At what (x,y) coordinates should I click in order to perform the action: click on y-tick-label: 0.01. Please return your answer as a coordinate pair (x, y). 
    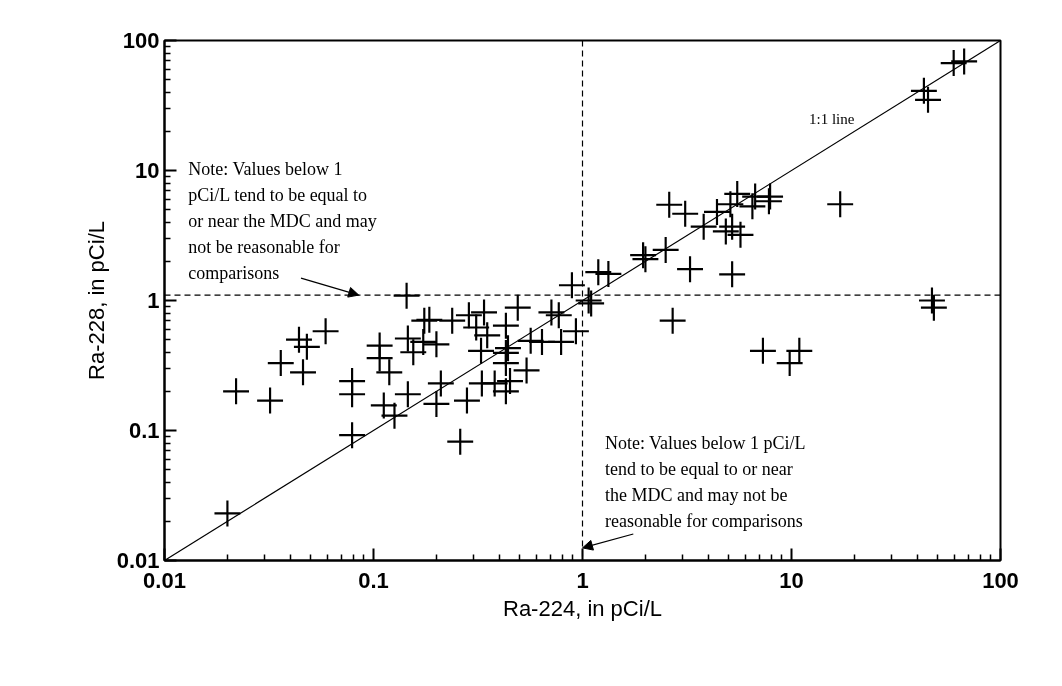
    Looking at the image, I should click on (138, 560).